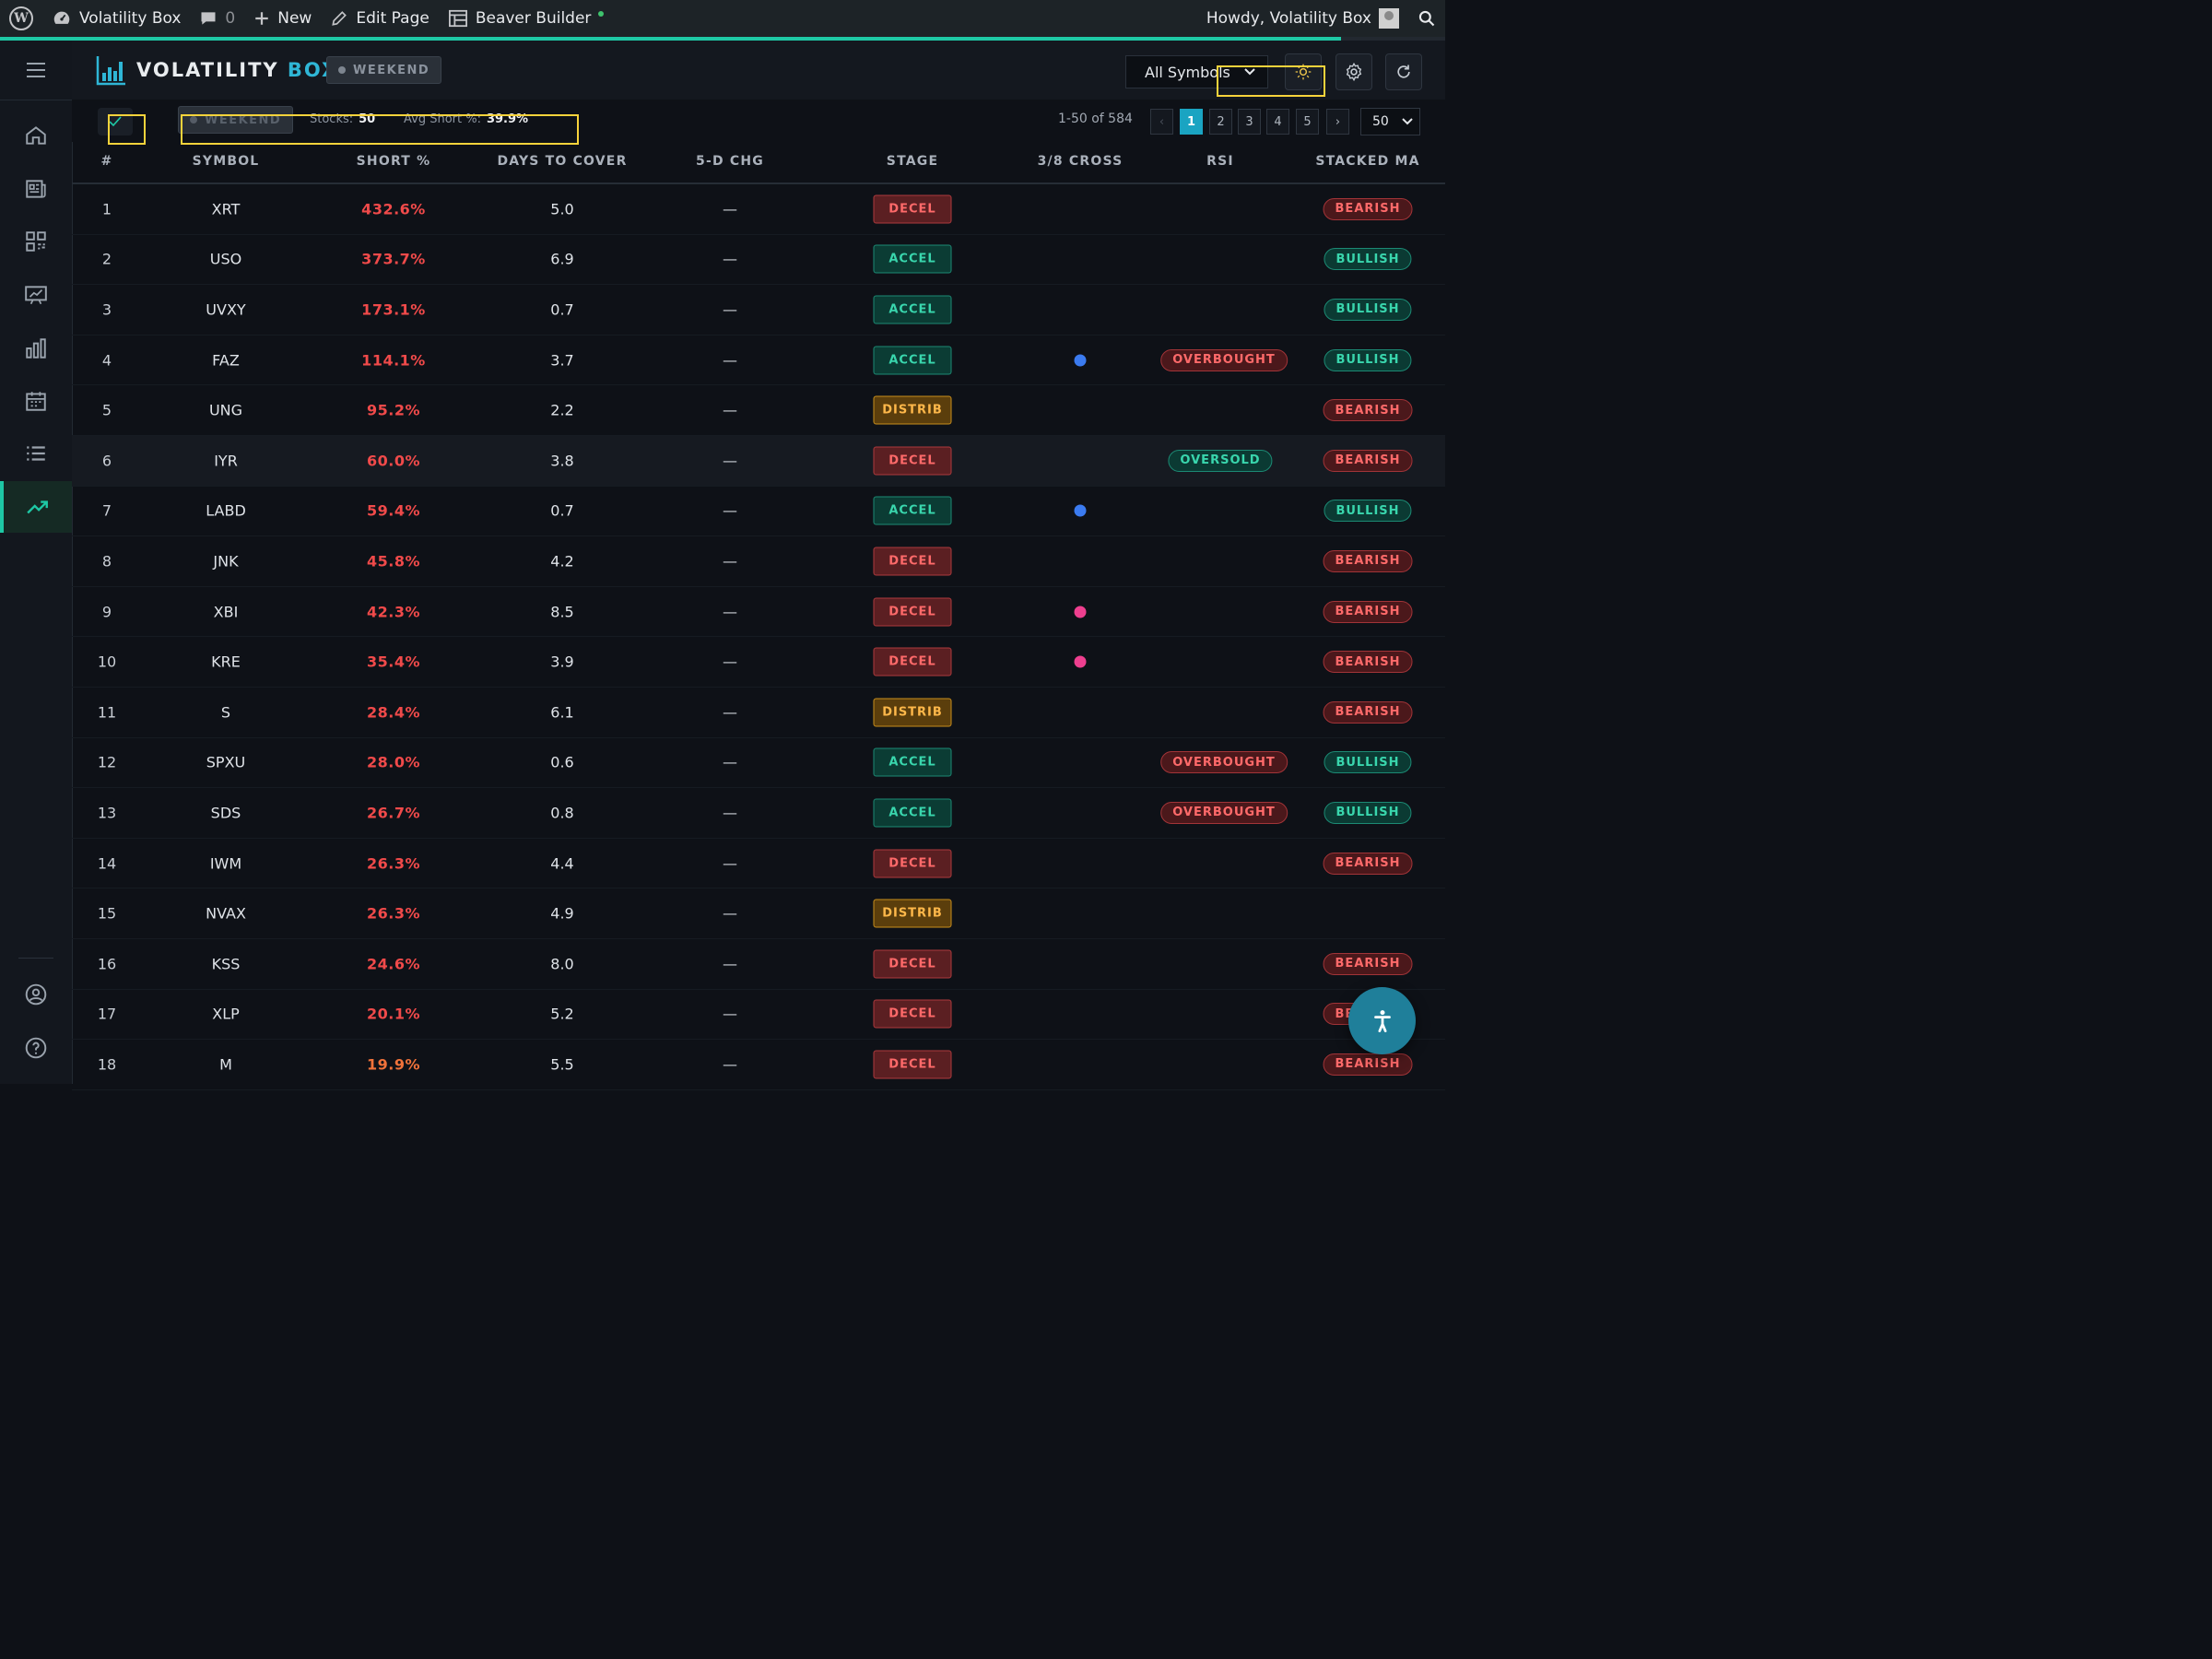  I want to click on settings-button, so click(1353, 71).